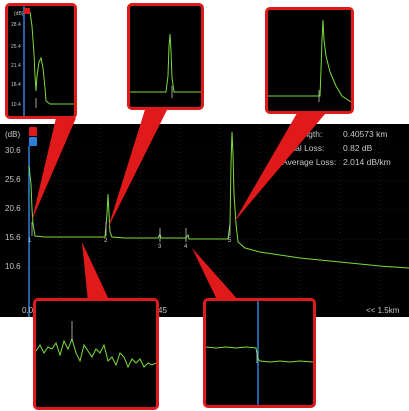 The image size is (409, 411). I want to click on x-axis-start: 0.0, so click(28, 310).